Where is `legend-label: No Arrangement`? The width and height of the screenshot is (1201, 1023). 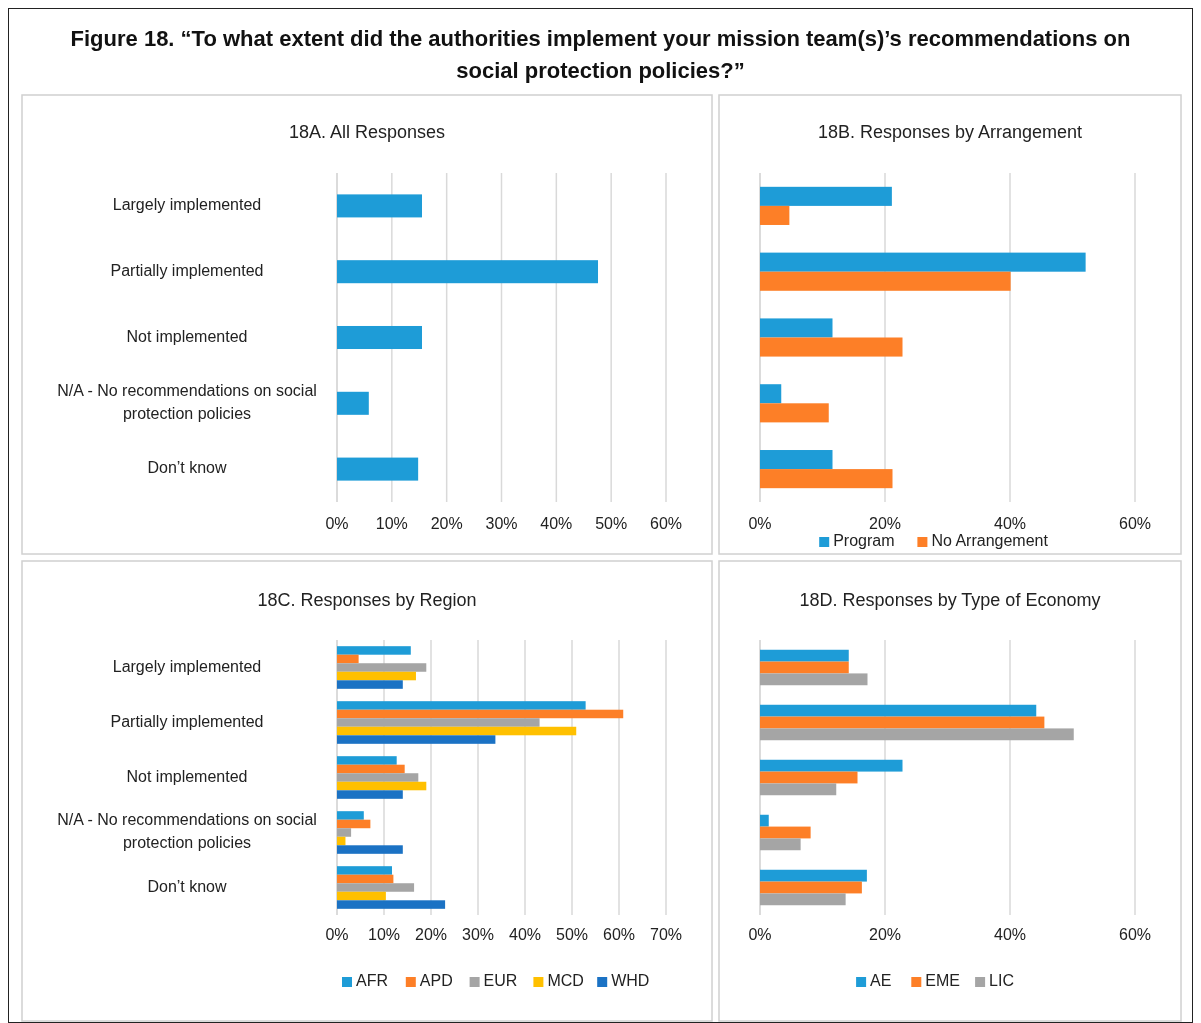 legend-label: No Arrangement is located at coordinates (990, 541).